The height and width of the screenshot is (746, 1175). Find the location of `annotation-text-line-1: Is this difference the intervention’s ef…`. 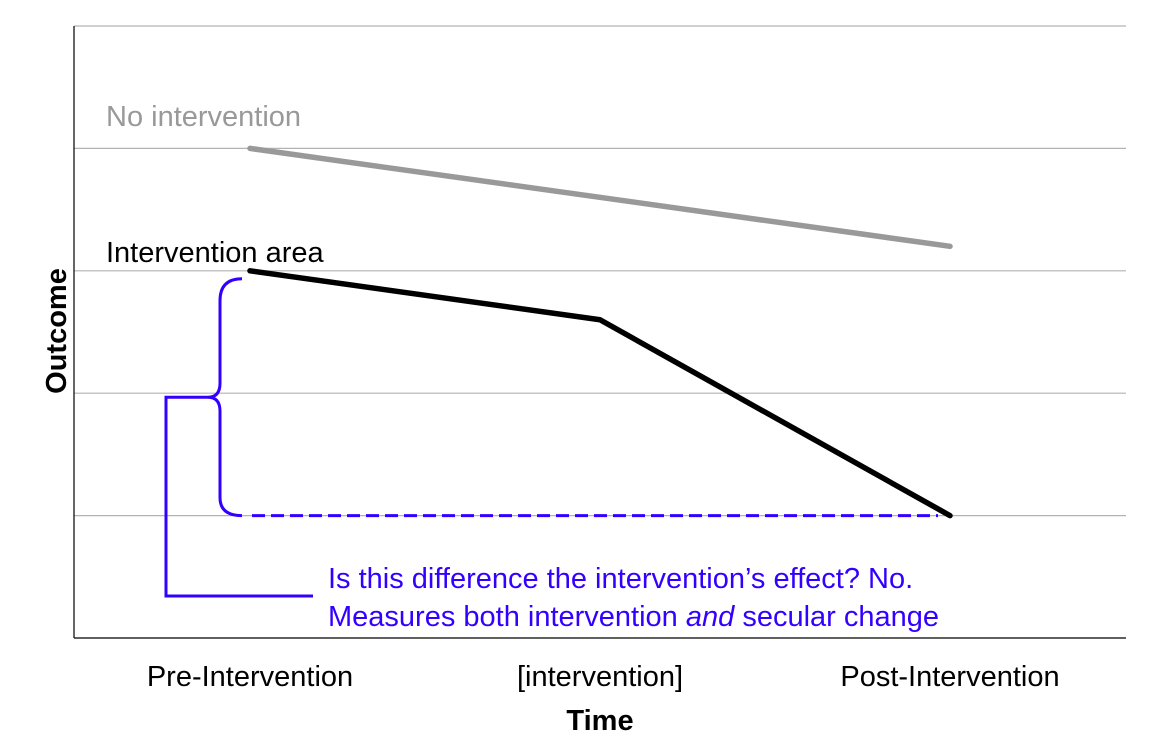

annotation-text-line-1: Is this difference the intervention’s ef… is located at coordinates (620, 579).